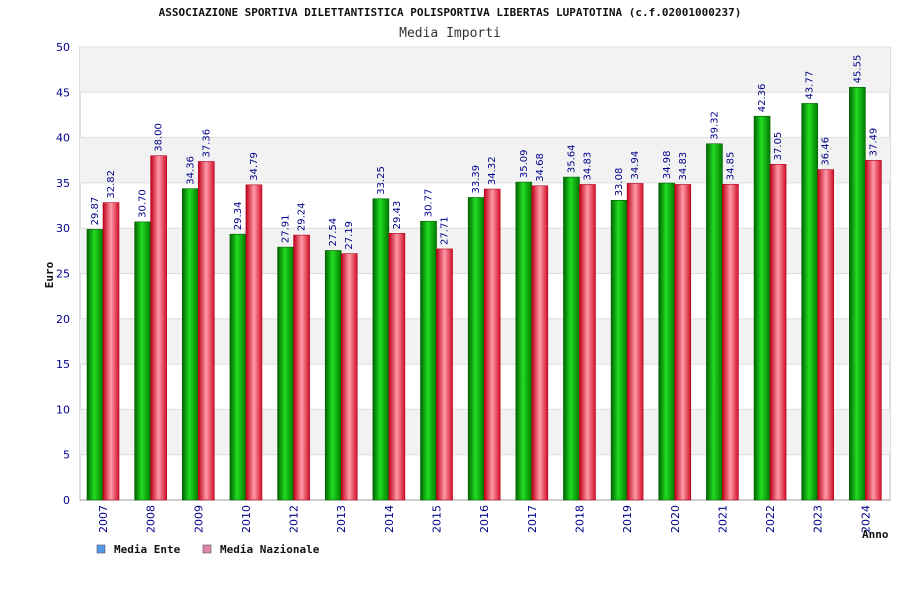 This screenshot has height=600, width=900. Describe the element at coordinates (63, 138) in the screenshot. I see `y-tick-label: 40` at that location.